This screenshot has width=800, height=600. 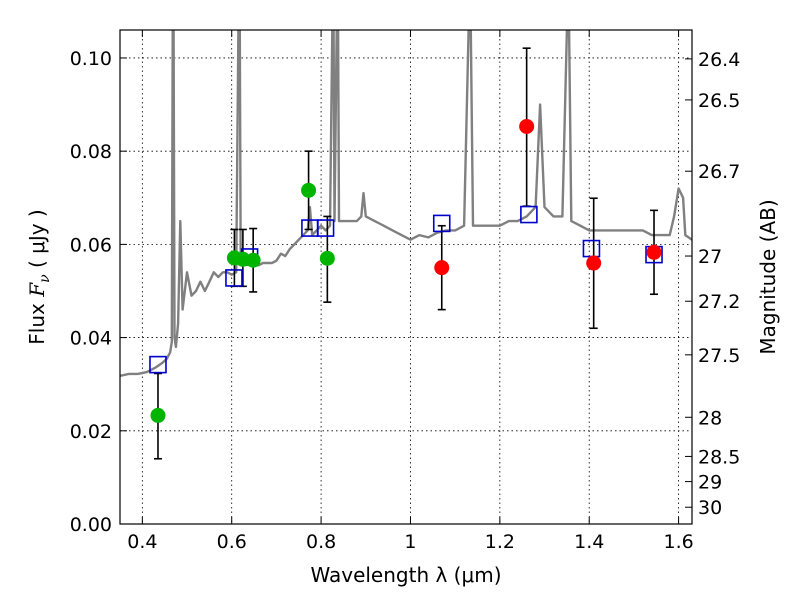 What do you see at coordinates (710, 508) in the screenshot?
I see `magnitude-tick-label: 30` at bounding box center [710, 508].